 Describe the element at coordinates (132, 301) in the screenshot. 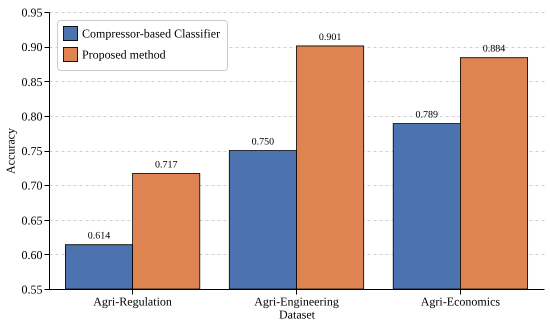

I see `x-tick-label: Agri-Regulation` at that location.